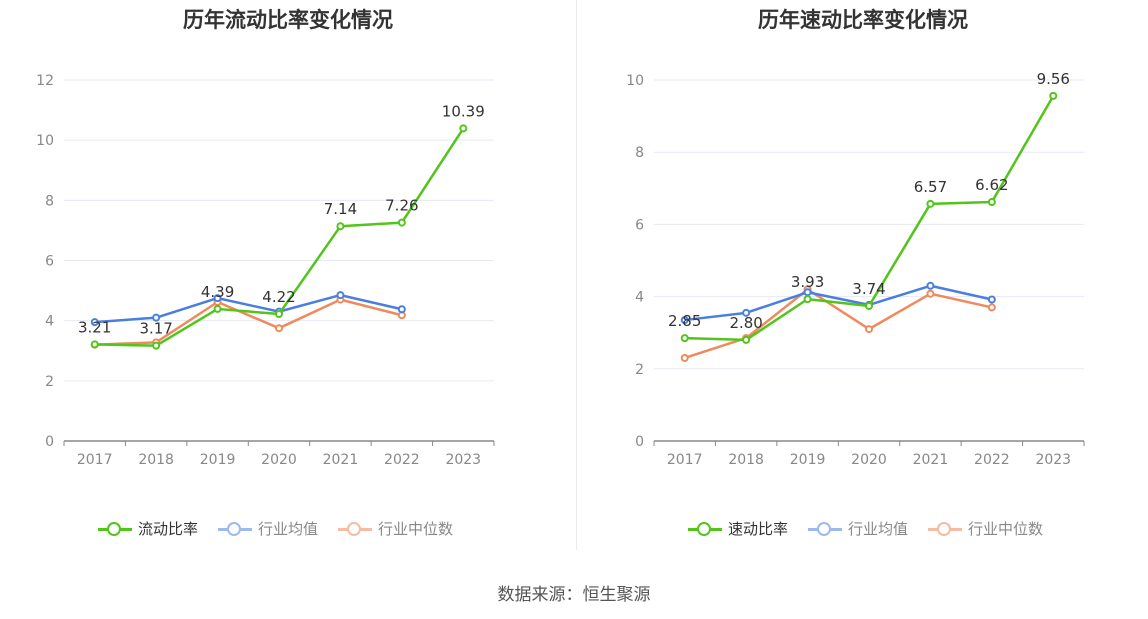  Describe the element at coordinates (807, 282) in the screenshot. I see `data-label: 3.93` at that location.